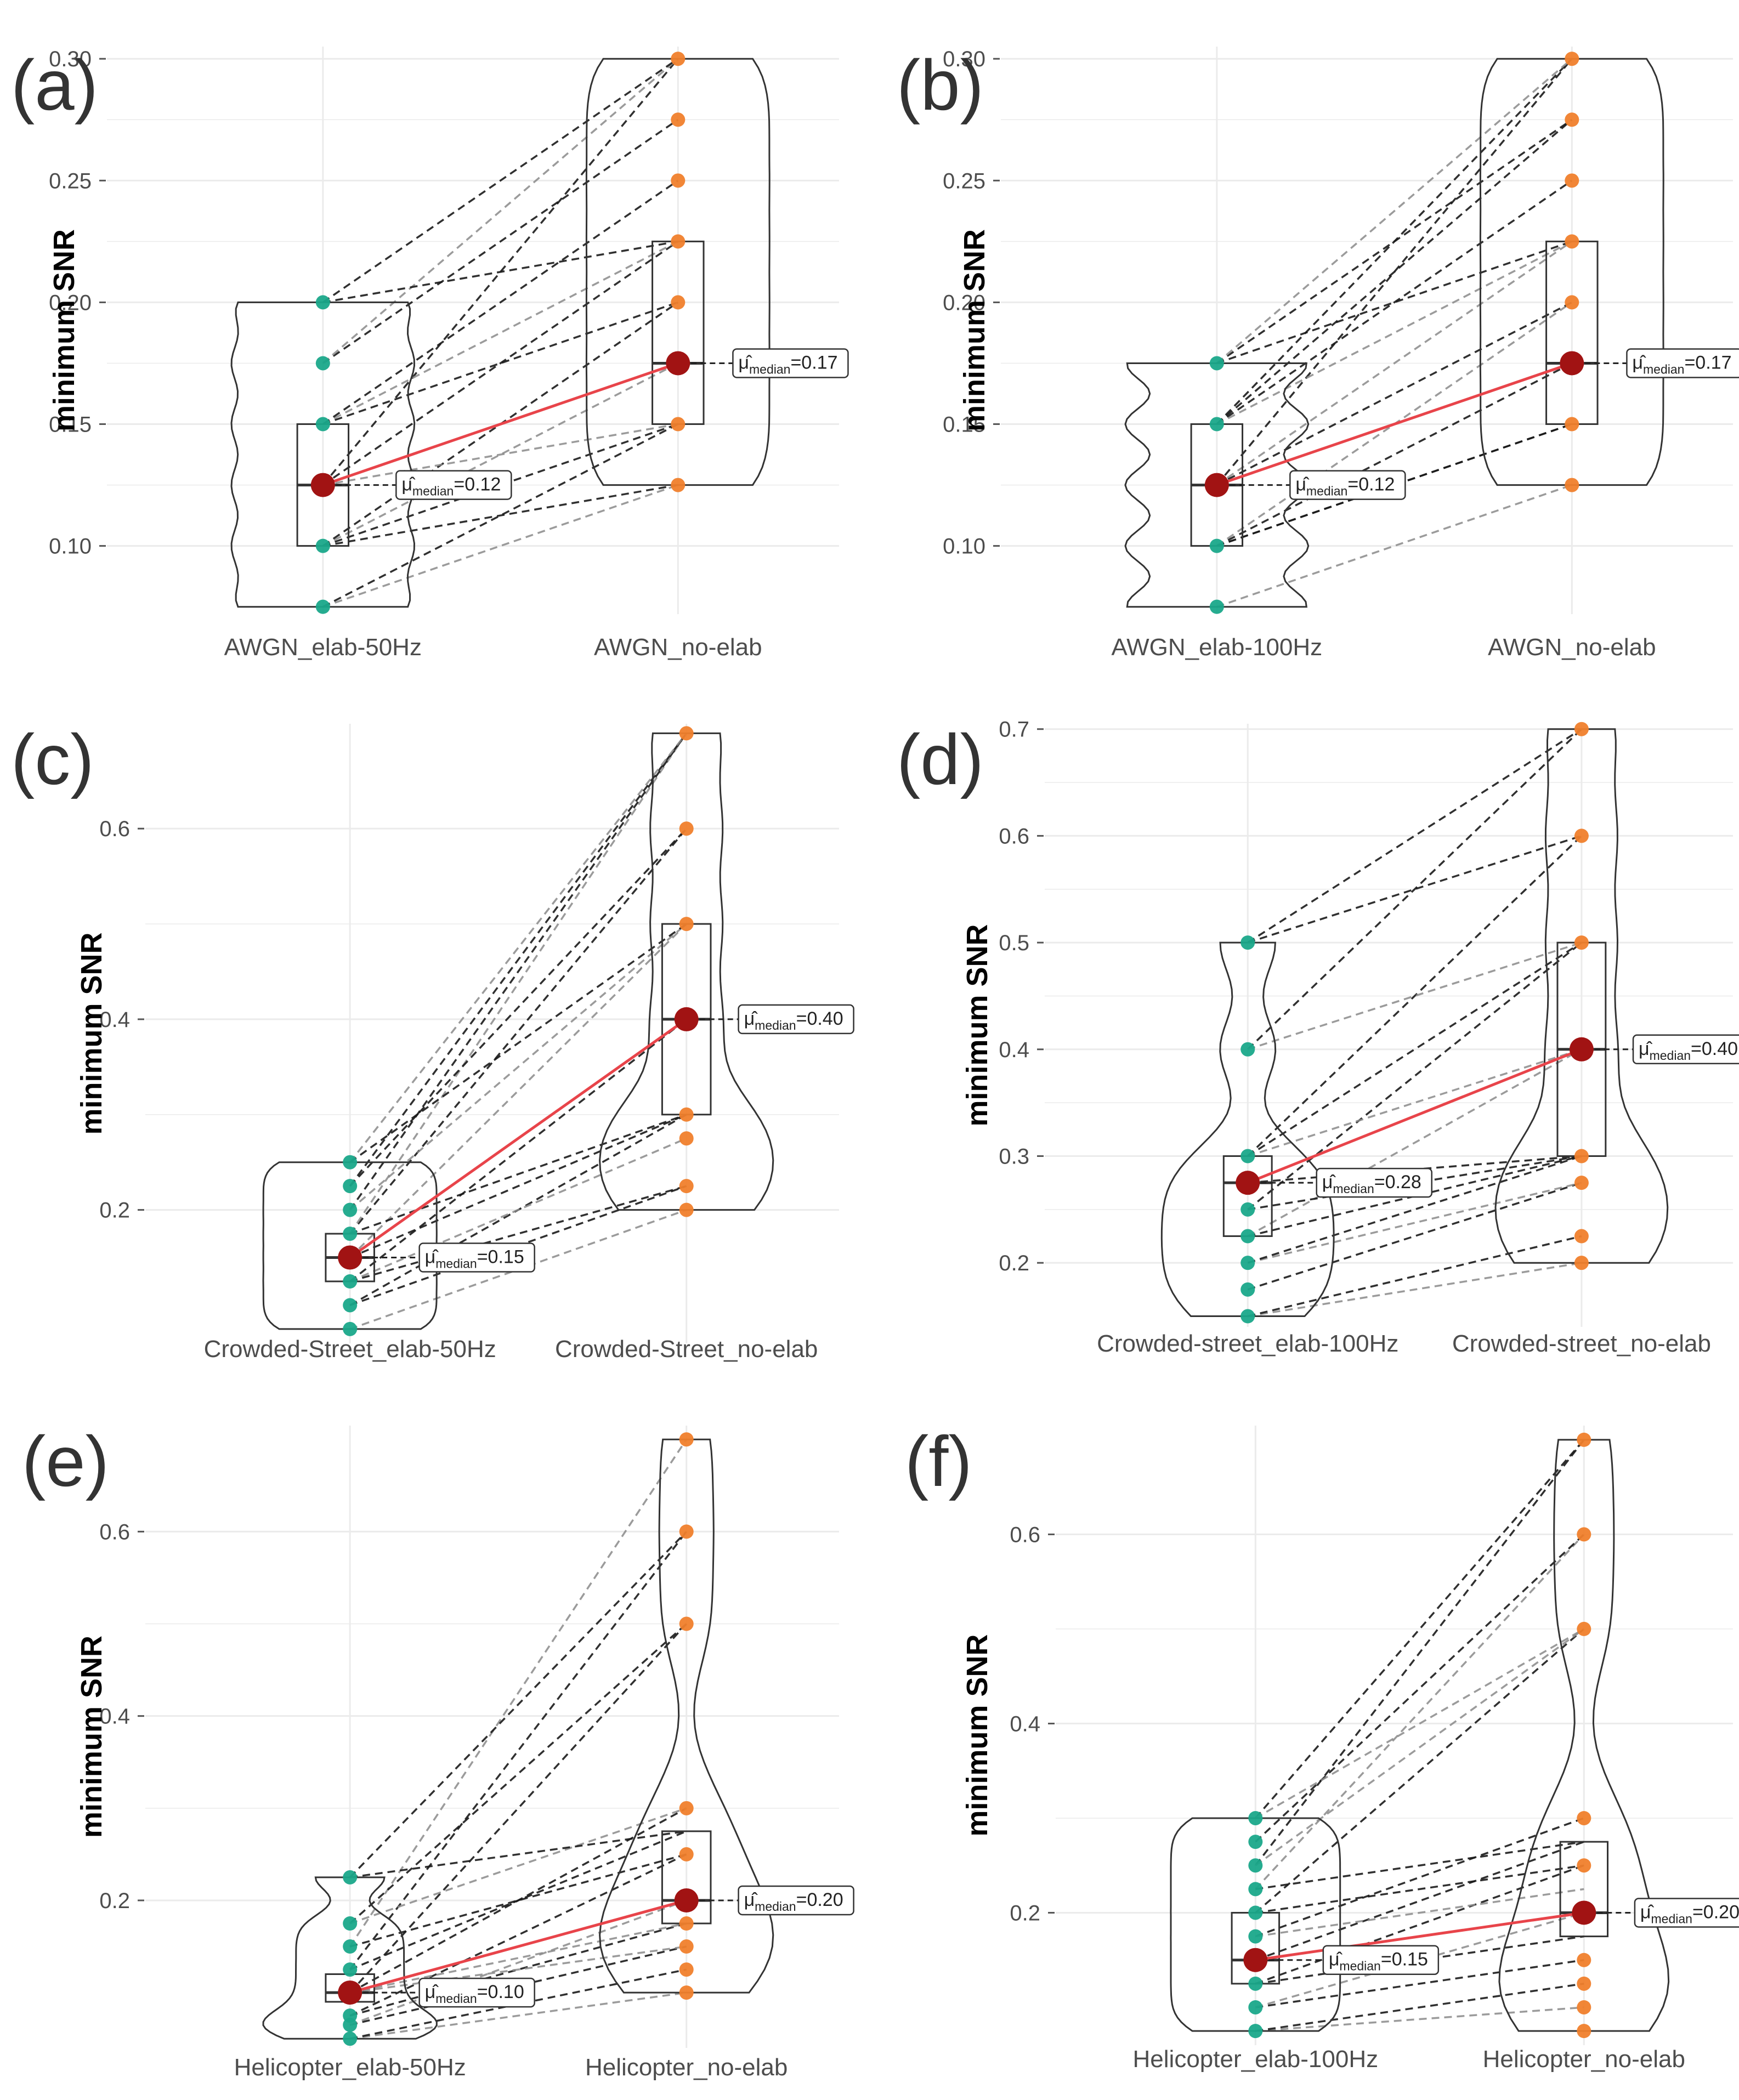  Describe the element at coordinates (1014, 730) in the screenshot. I see `y-tick-label: 0.7` at that location.